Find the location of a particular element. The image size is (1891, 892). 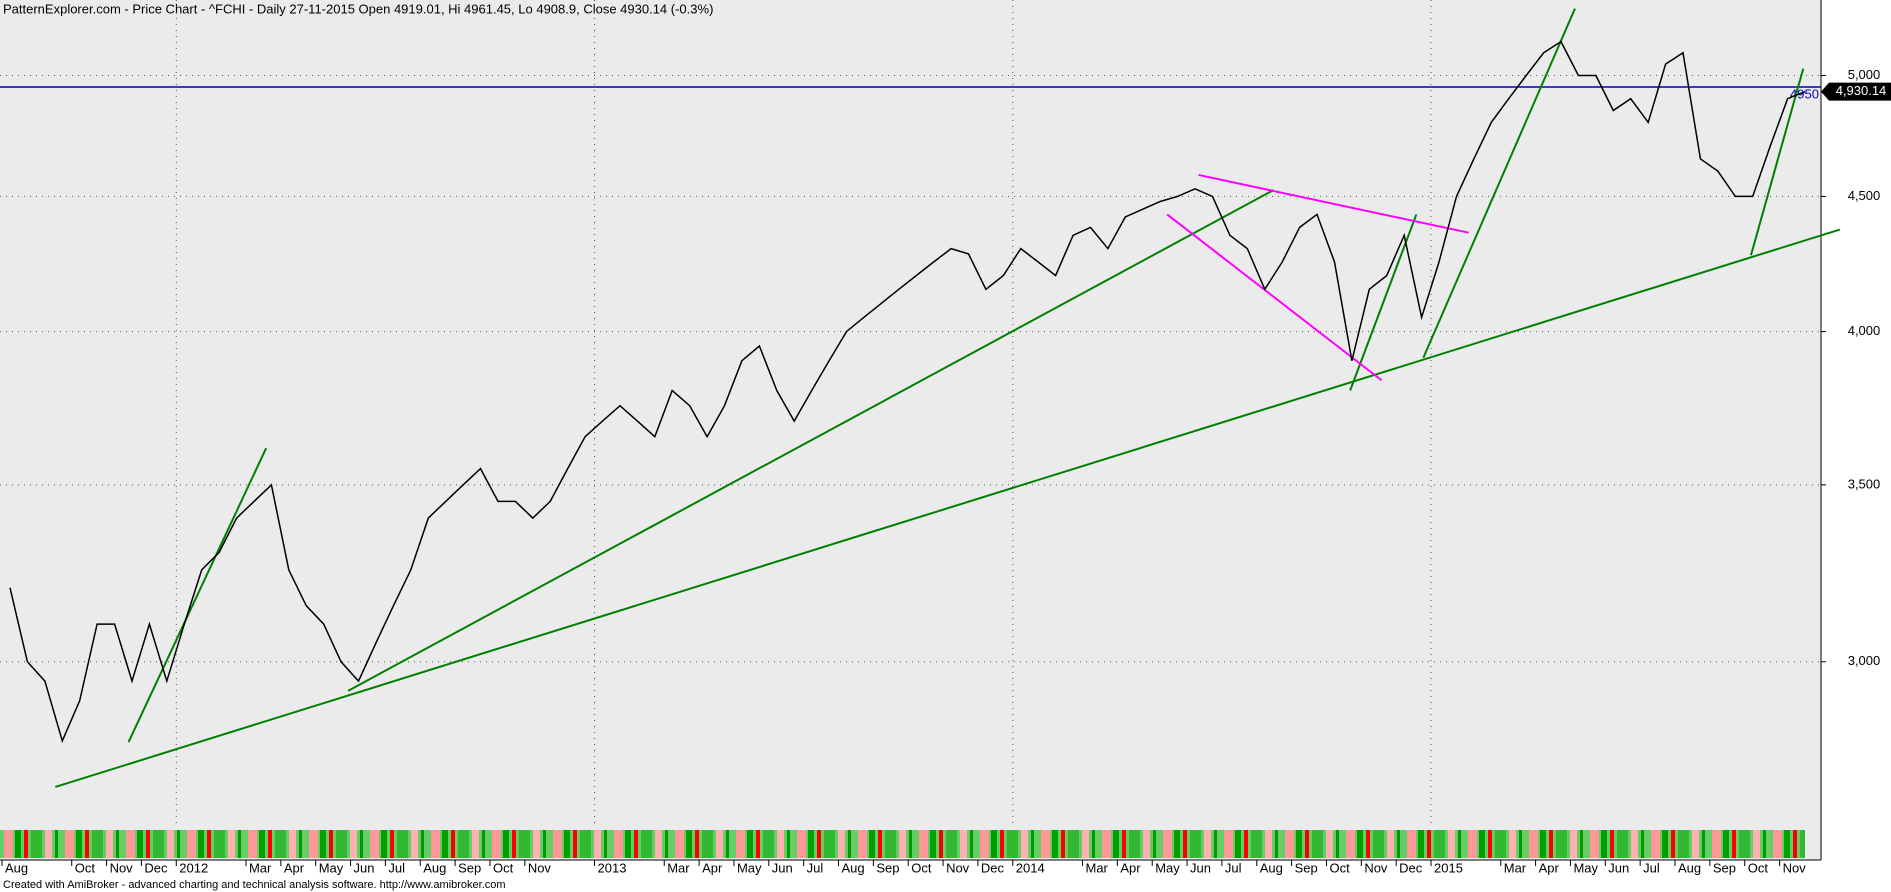

x-tick-label: 2015 is located at coordinates (1448, 867).